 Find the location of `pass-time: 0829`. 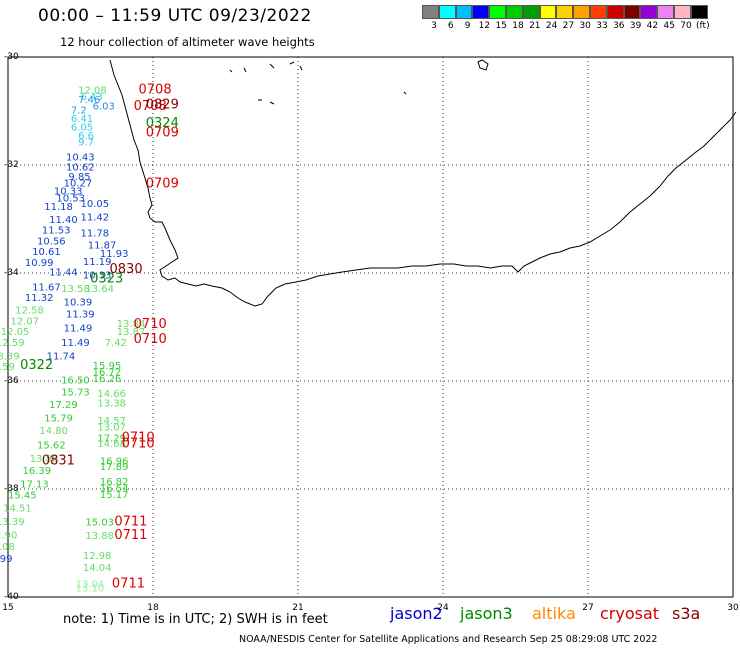

pass-time: 0829 is located at coordinates (162, 104).